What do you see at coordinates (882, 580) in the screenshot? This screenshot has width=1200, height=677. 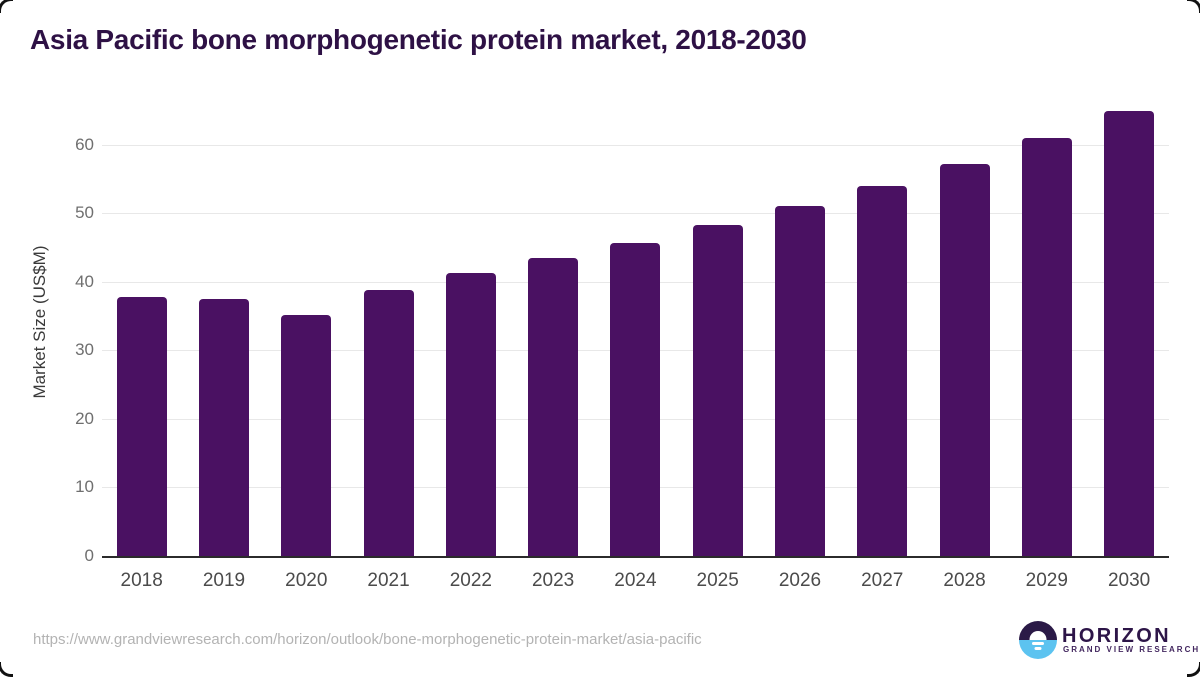 I see `x-tick-label-2027: 2027` at bounding box center [882, 580].